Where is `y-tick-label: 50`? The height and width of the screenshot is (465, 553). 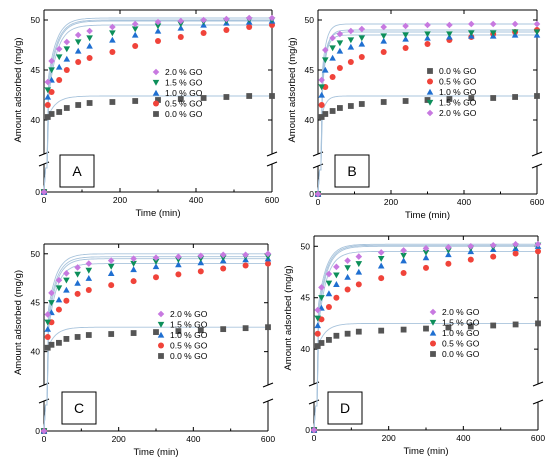 y-tick-label: 50 is located at coordinates (36, 20).